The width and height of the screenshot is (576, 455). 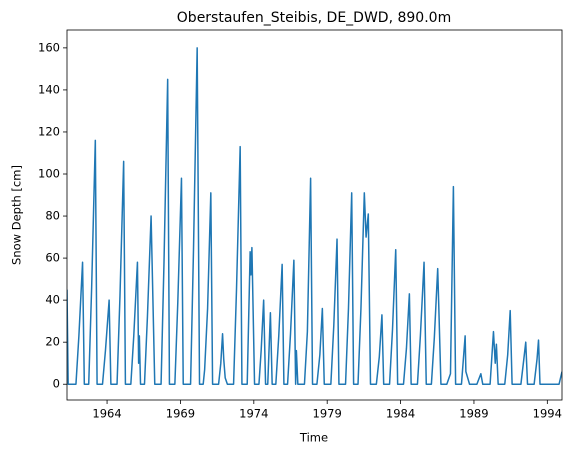 I want to click on chart-title: Oberstaufen_Steibis, DE_DWD, 890.0m, so click(x=314, y=18).